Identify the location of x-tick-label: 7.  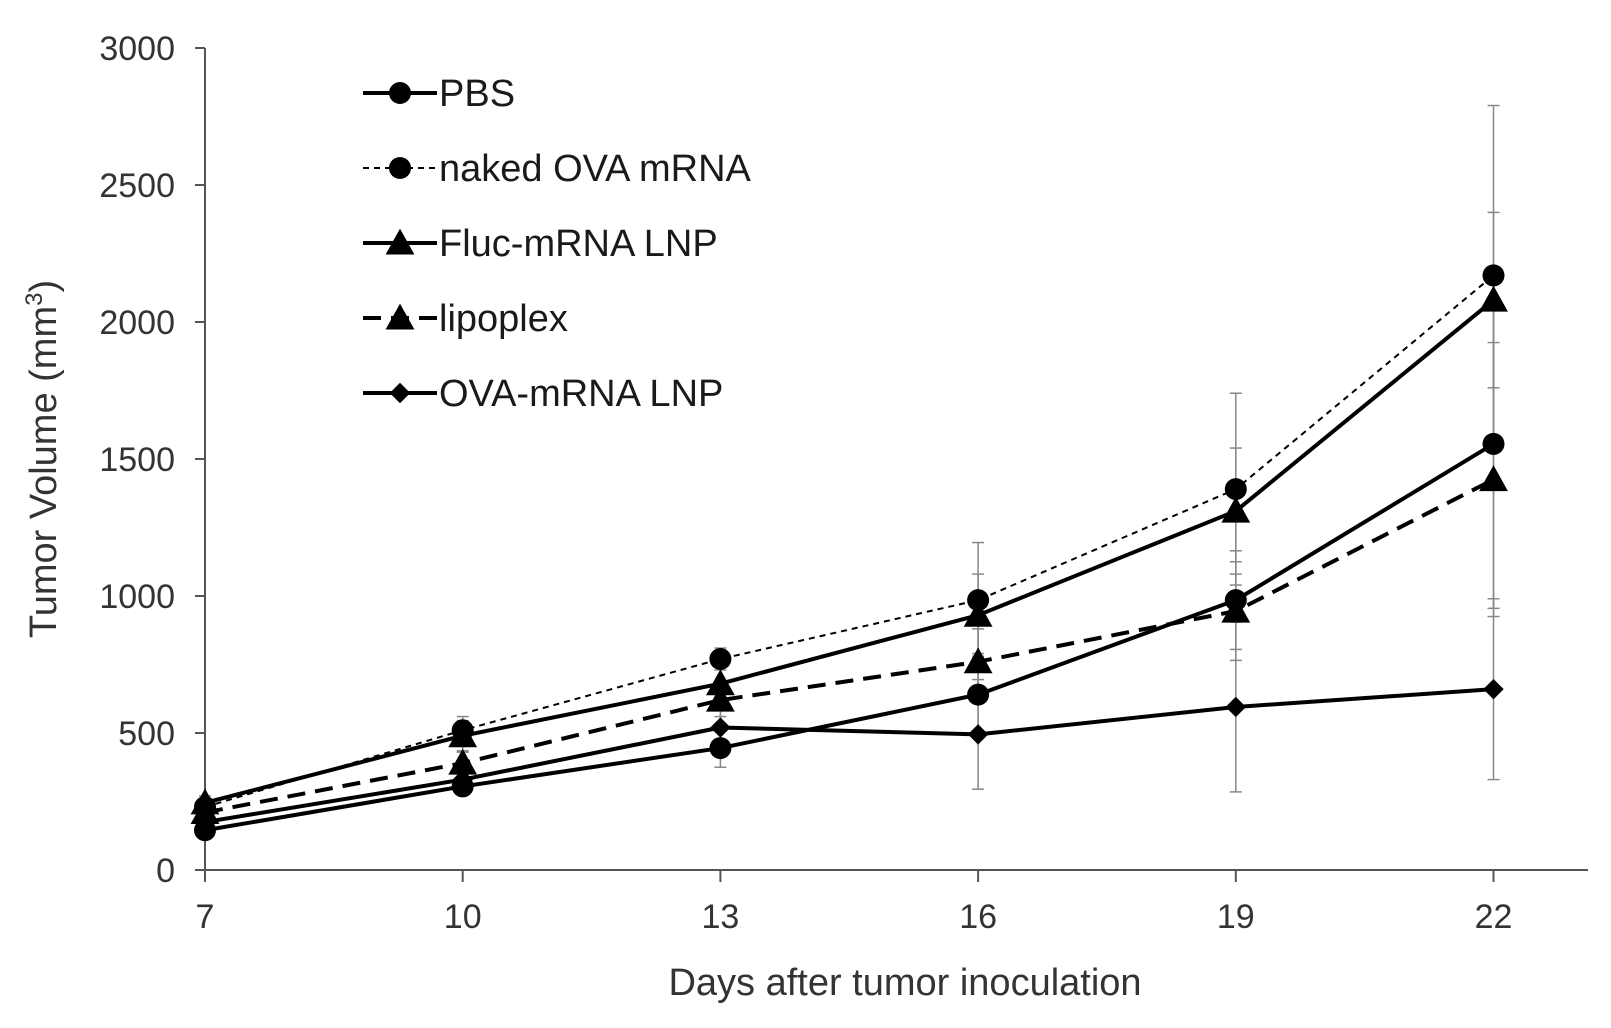
(205, 917).